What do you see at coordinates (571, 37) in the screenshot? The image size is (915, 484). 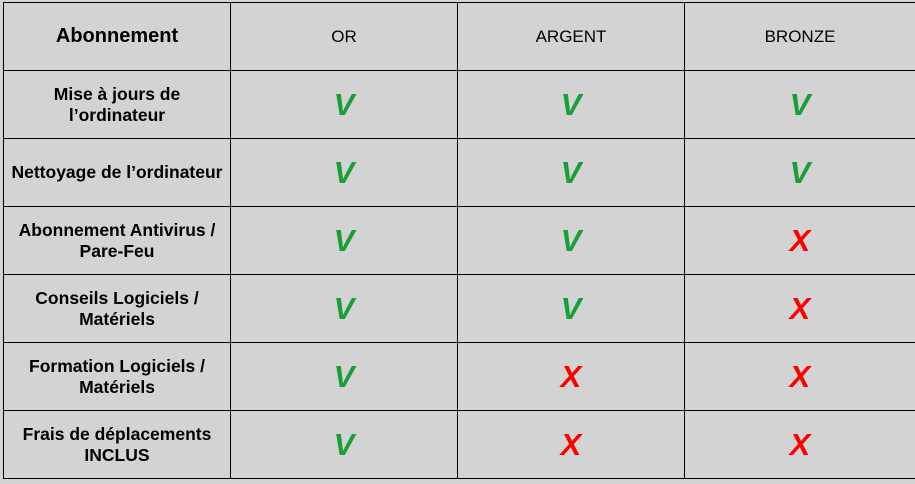 I see `plan-header-argent: ARGENT` at bounding box center [571, 37].